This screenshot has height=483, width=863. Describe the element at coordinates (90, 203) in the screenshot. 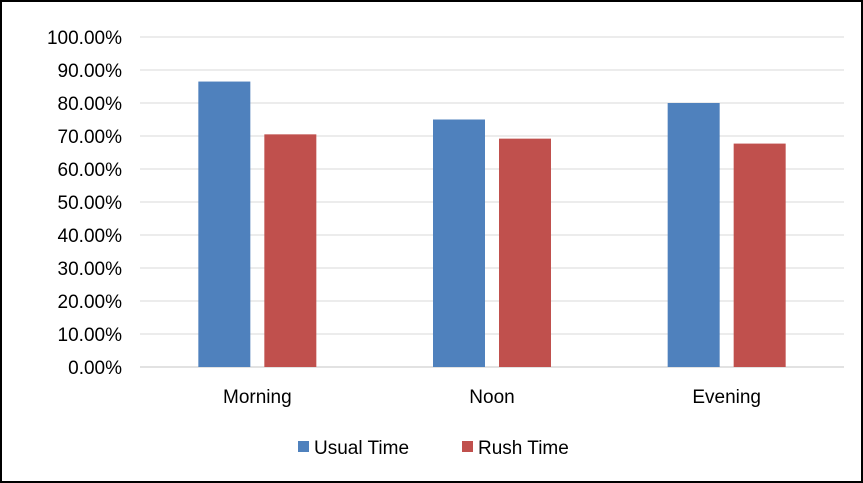

I see `y-tick-label: 50.00%` at that location.